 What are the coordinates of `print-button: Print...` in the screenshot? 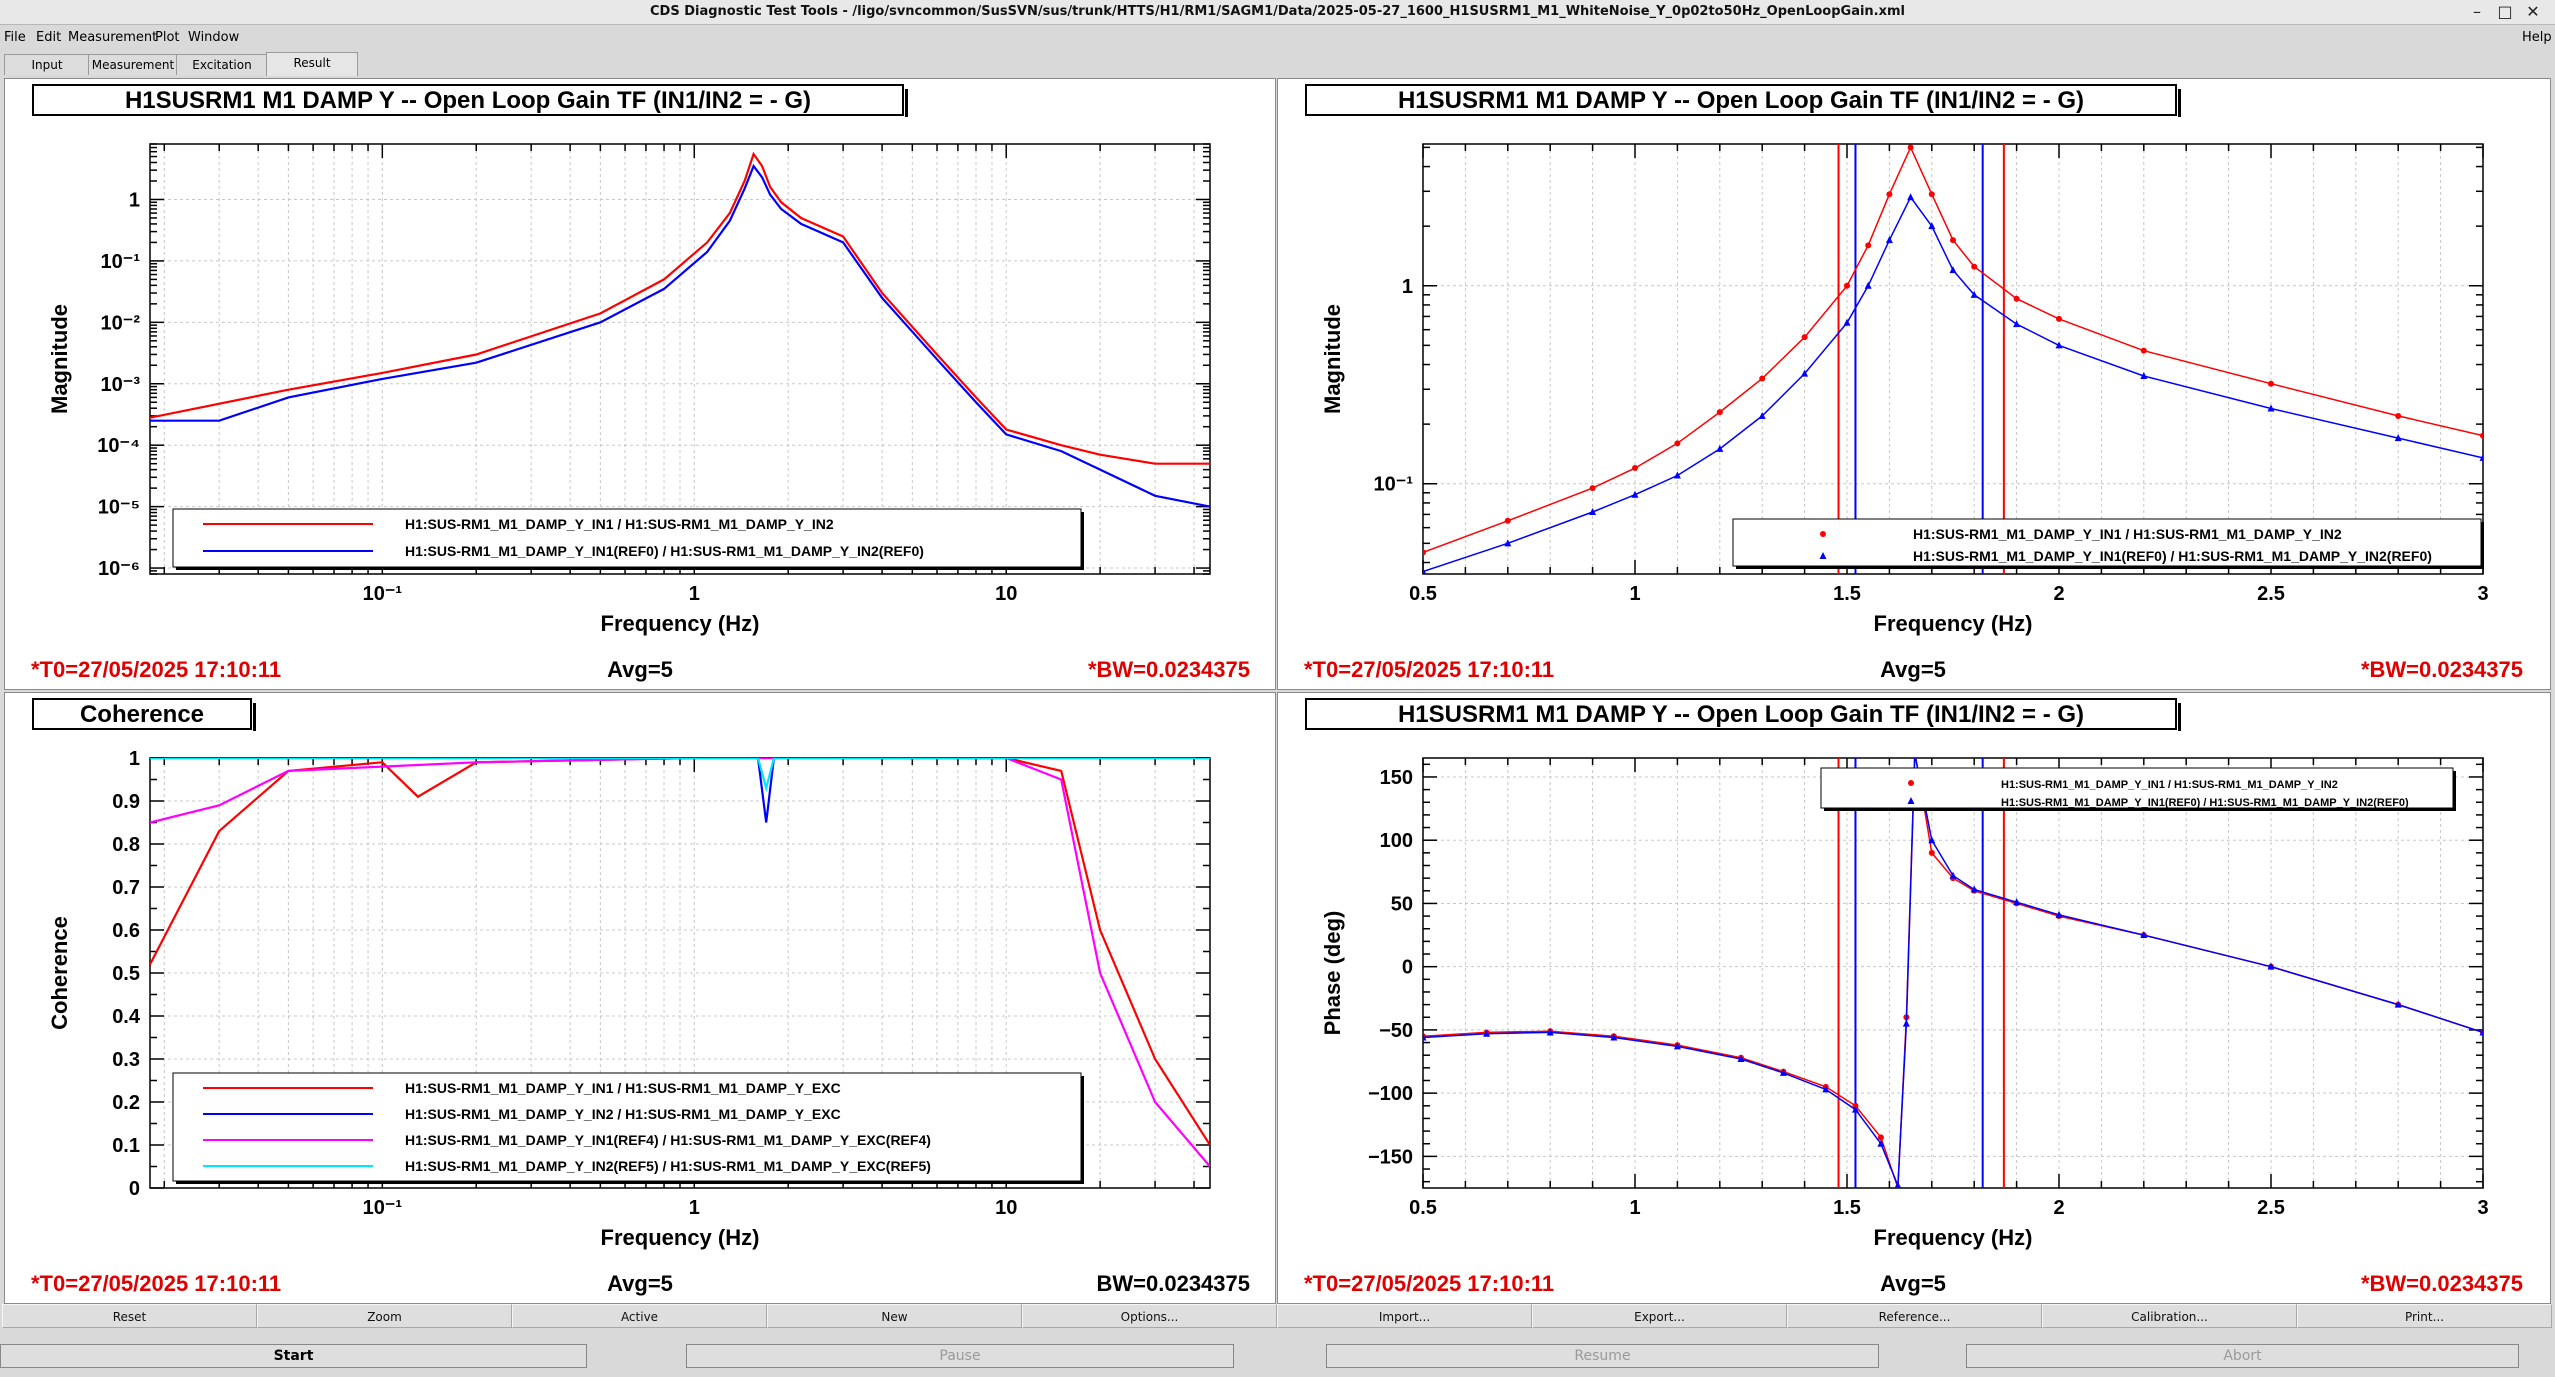 It's located at (2424, 1316).